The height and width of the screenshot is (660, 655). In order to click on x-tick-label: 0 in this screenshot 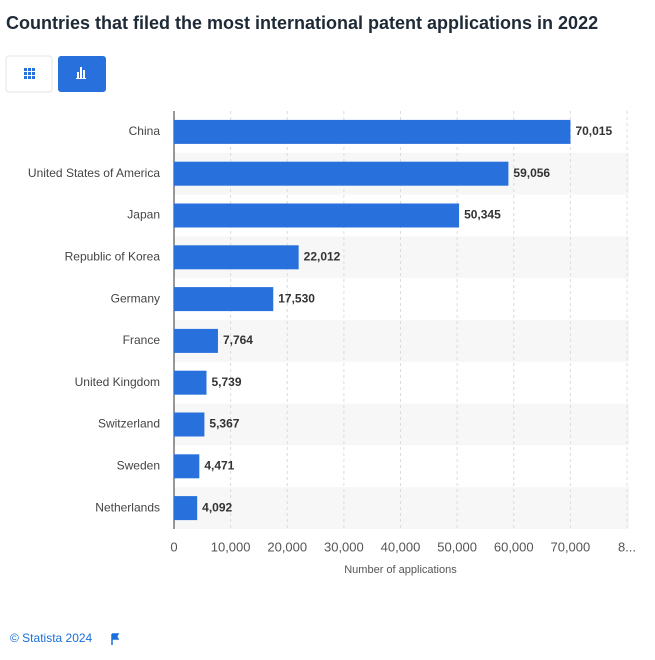, I will do `click(173, 546)`.